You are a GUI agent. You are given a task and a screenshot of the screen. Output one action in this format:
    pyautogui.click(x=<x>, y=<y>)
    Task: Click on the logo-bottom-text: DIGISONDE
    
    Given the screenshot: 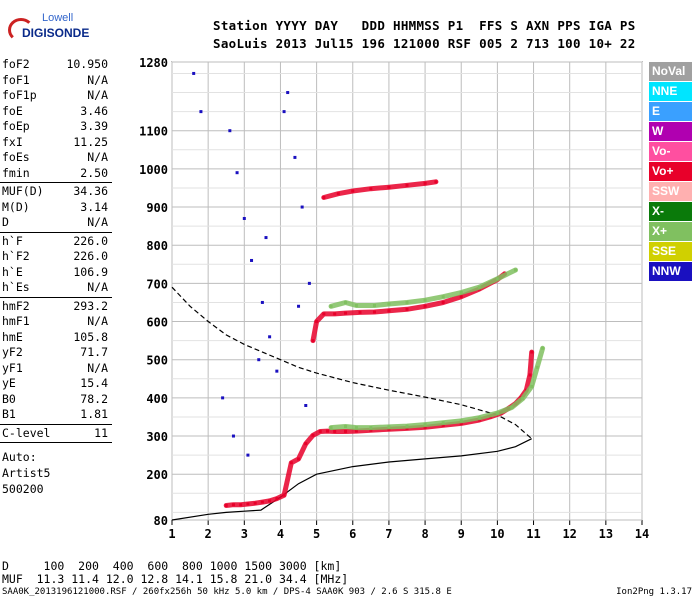 What is the action you would take?
    pyautogui.click(x=56, y=33)
    